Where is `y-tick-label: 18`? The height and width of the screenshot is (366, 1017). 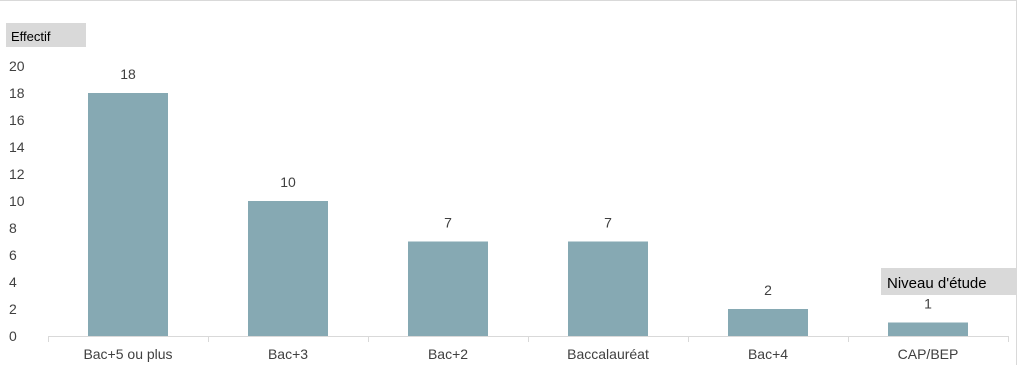
y-tick-label: 18 is located at coordinates (17, 93).